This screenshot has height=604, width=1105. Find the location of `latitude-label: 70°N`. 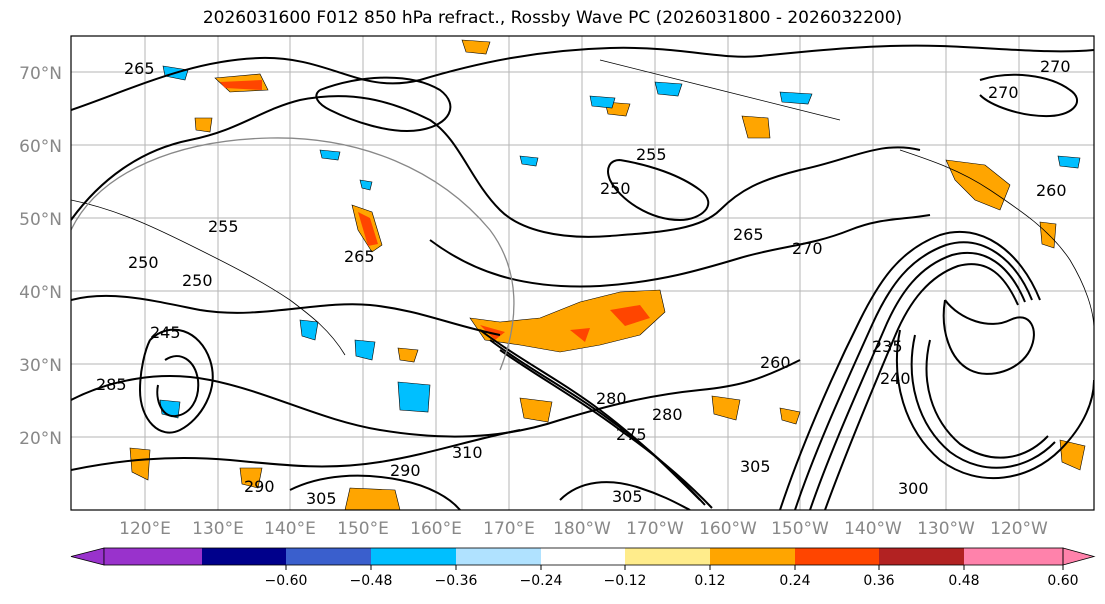

latitude-label: 70°N is located at coordinates (40, 74).